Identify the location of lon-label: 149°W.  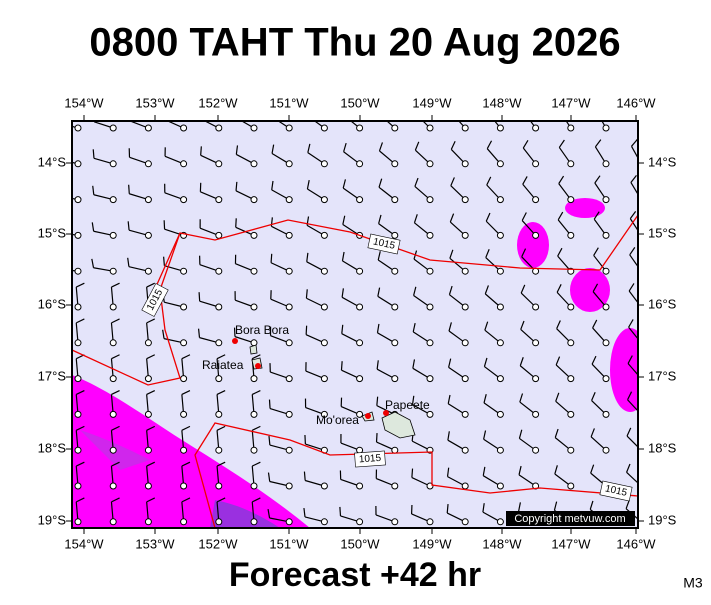
(432, 543).